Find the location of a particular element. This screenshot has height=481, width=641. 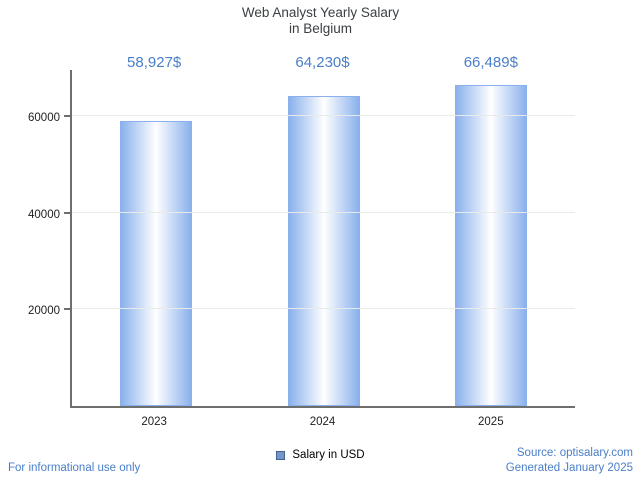

chart-title: Web Analyst Yearly Salary in Belgium is located at coordinates (320, 21).